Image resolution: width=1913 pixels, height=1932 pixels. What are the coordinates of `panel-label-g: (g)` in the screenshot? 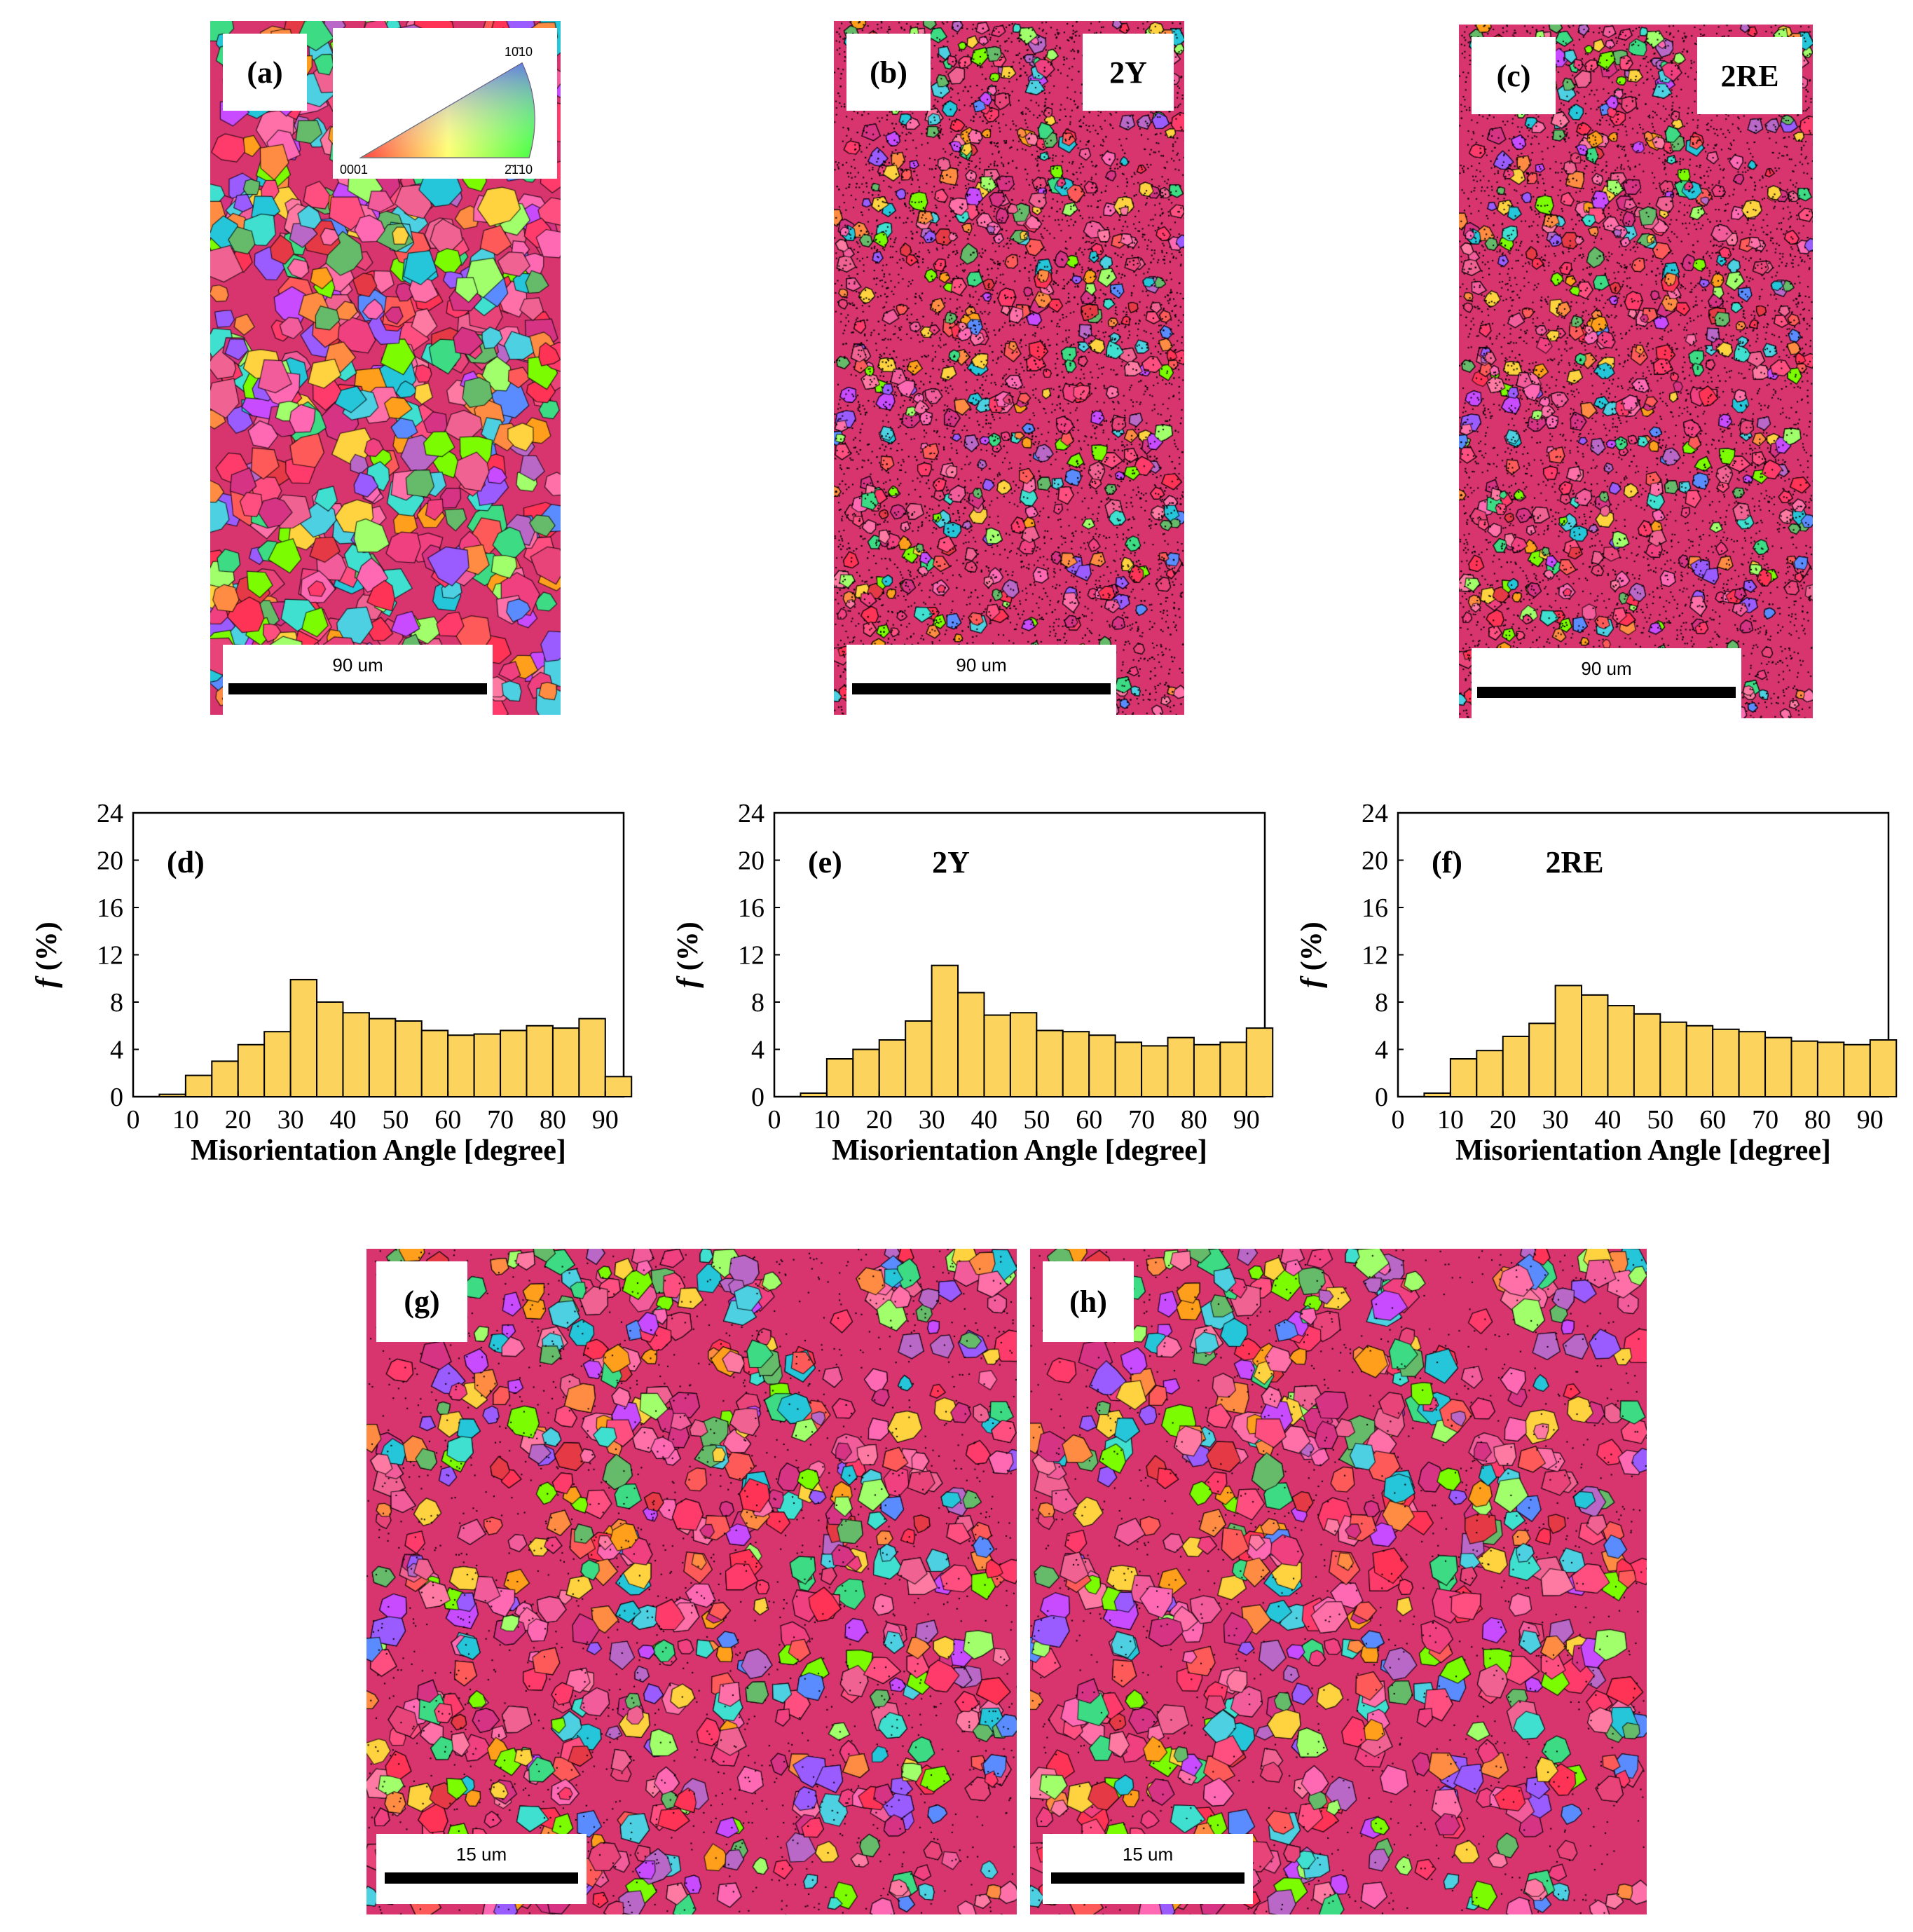 It's located at (421, 1302).